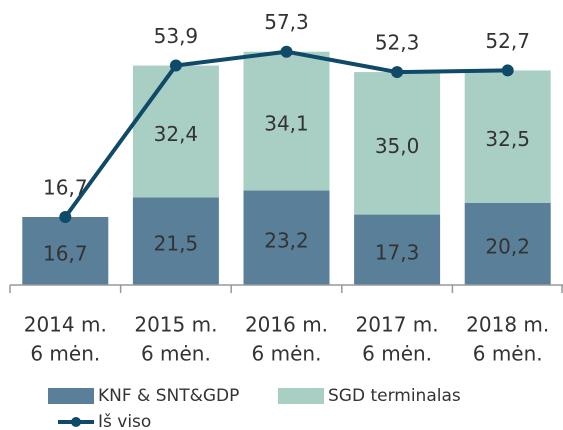  I want to click on value-label: 35,0, so click(397, 146).